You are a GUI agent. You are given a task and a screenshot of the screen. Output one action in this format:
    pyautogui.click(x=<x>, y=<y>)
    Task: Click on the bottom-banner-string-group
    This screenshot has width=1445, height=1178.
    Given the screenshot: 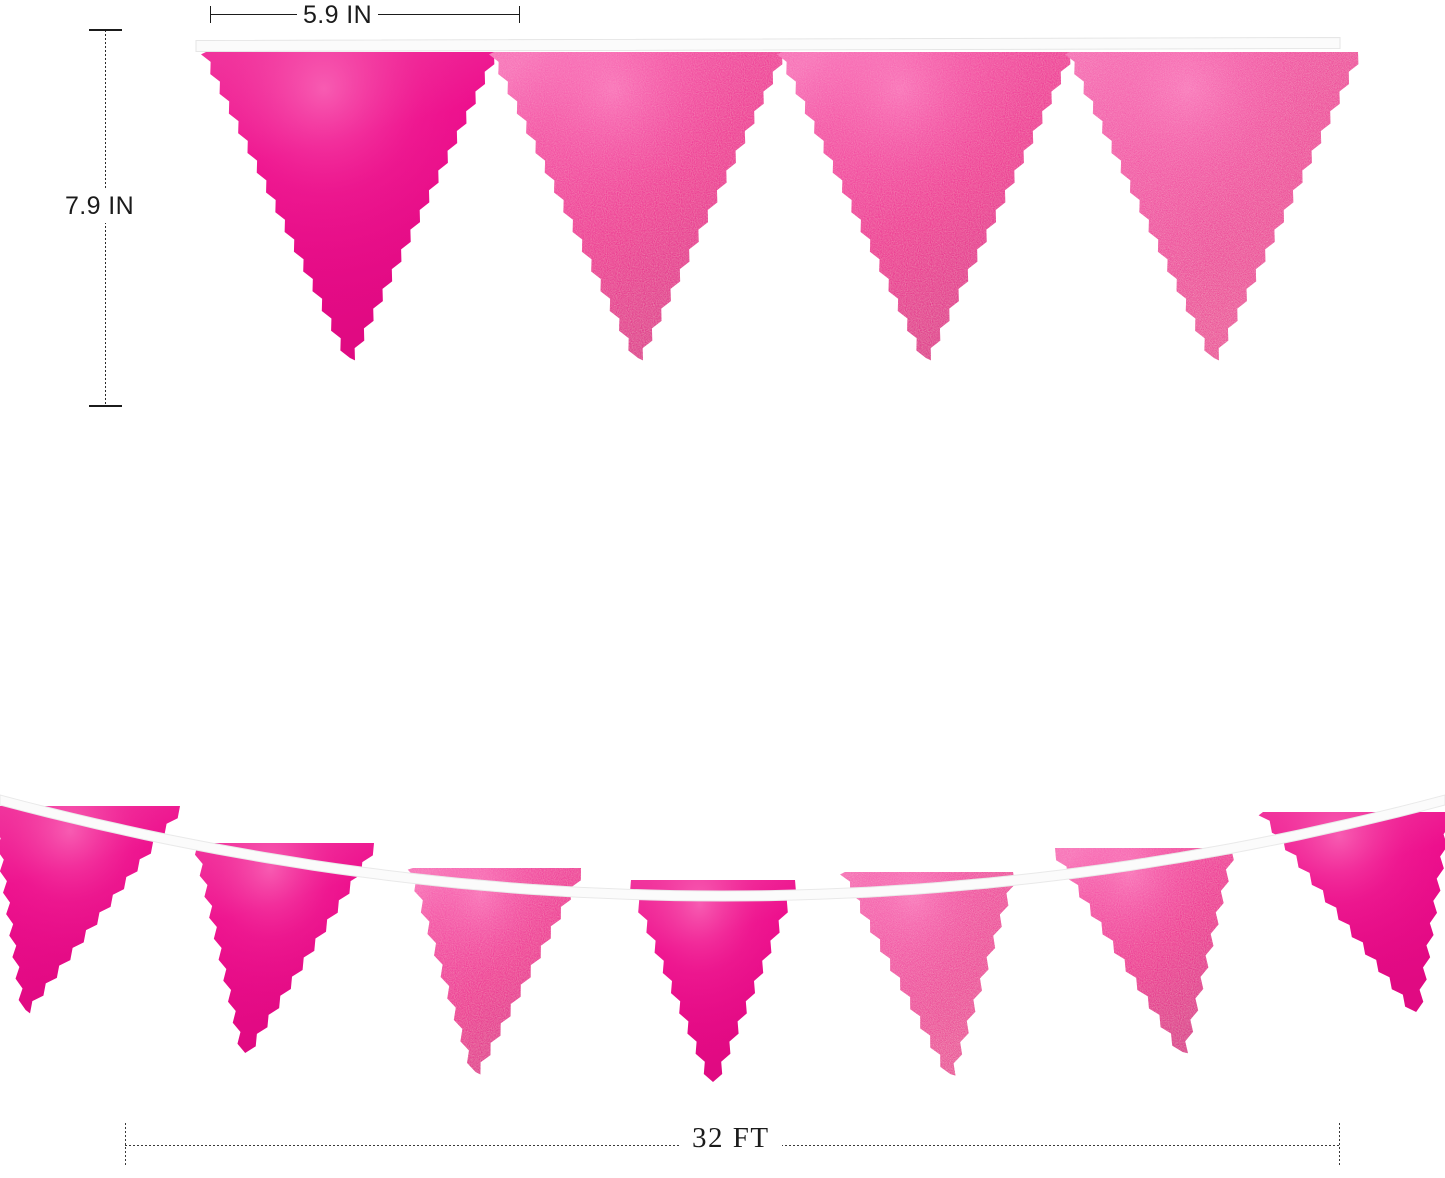 What is the action you would take?
    pyautogui.click(x=722, y=848)
    